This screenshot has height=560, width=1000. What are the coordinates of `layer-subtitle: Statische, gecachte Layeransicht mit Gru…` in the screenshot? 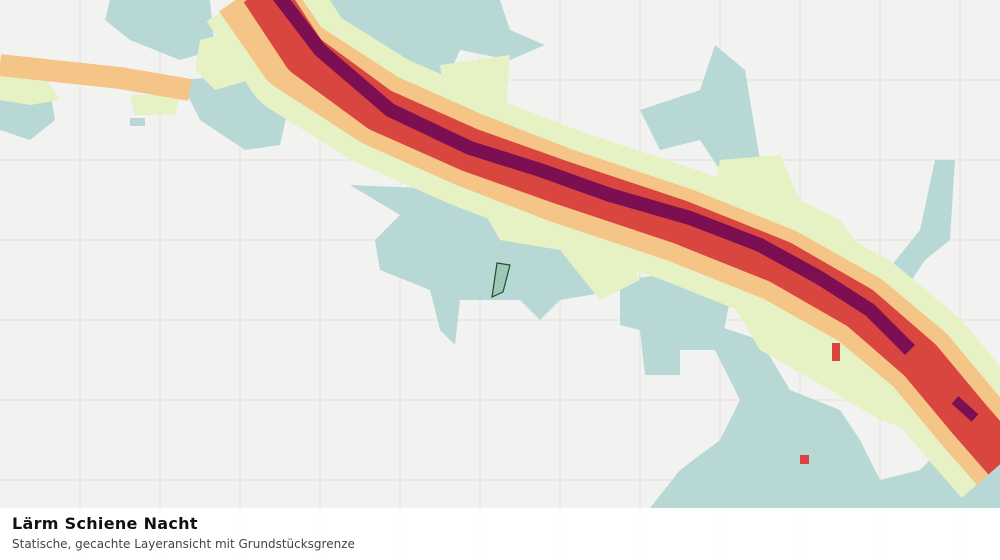 It's located at (183, 544).